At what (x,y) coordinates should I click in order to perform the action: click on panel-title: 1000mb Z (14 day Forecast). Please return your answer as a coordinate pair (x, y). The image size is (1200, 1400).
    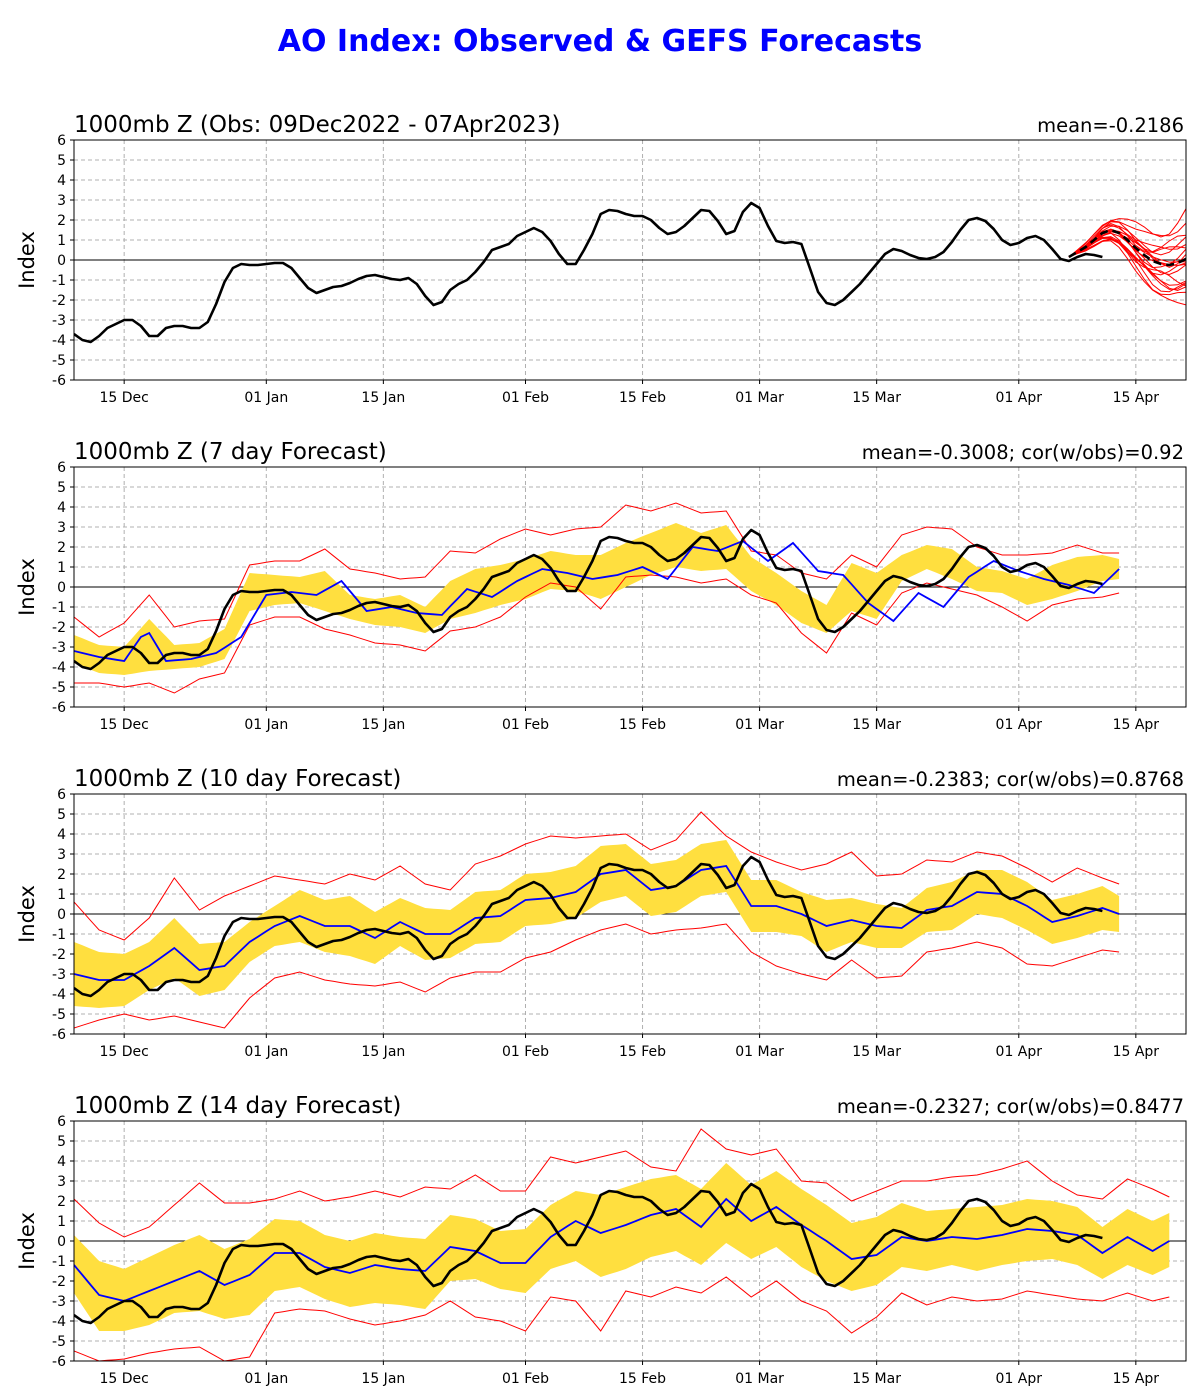
    Looking at the image, I should click on (237, 1106).